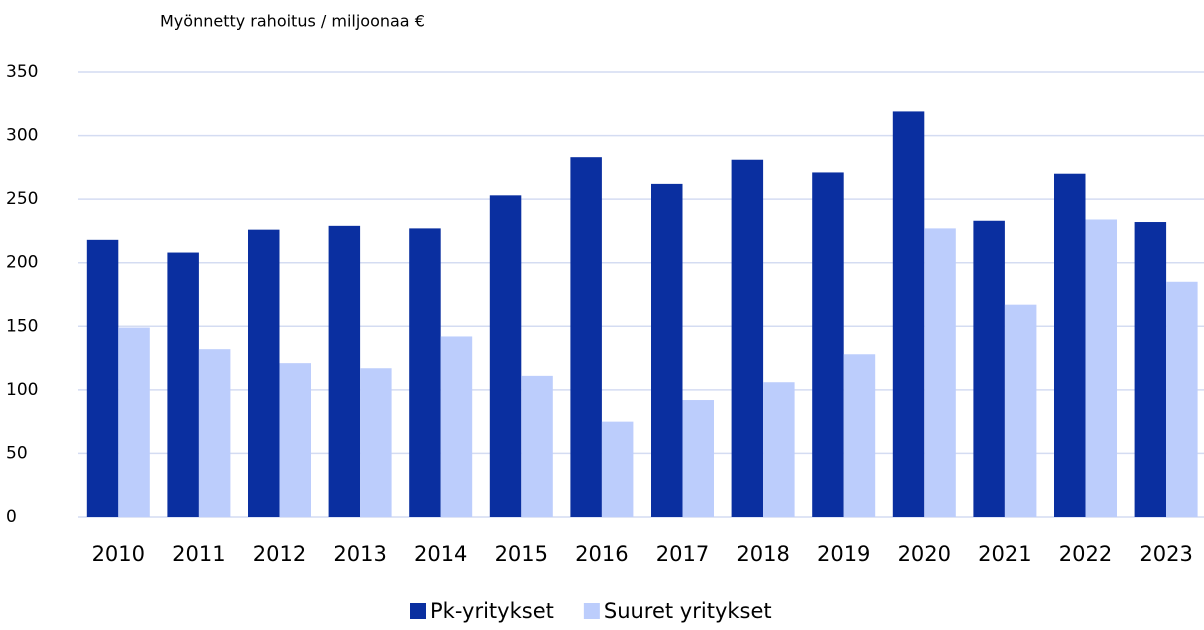 This screenshot has width=1204, height=630. Describe the element at coordinates (1004, 554) in the screenshot. I see `x-tick-label: 2021` at that location.